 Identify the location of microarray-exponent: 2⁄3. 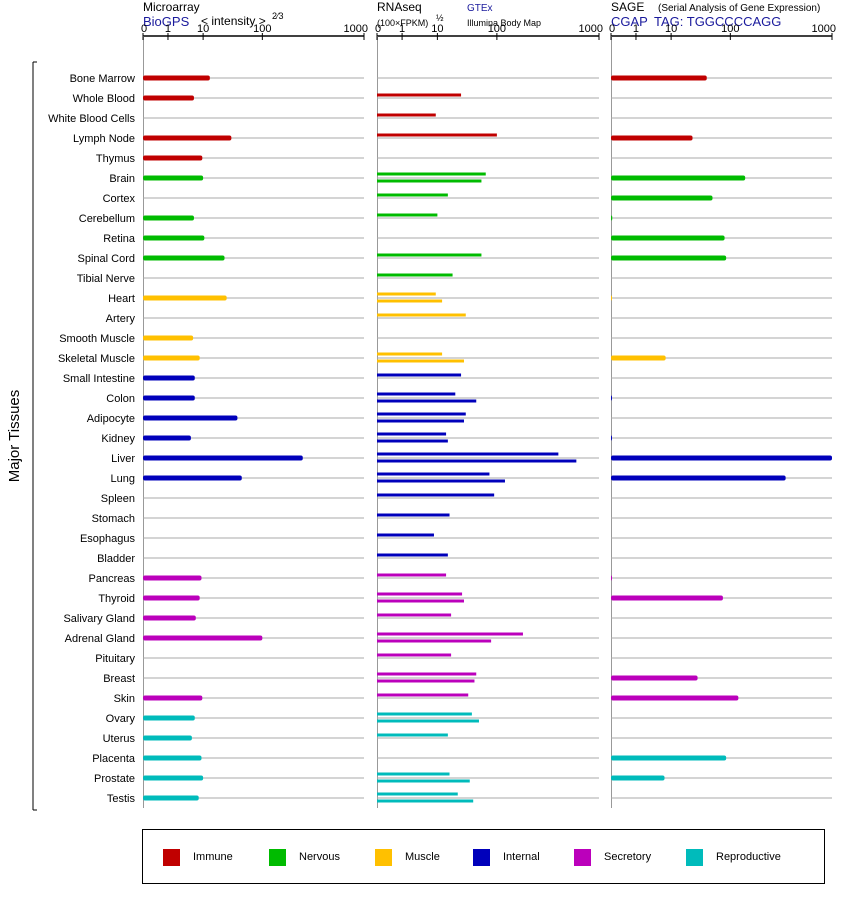
(278, 16).